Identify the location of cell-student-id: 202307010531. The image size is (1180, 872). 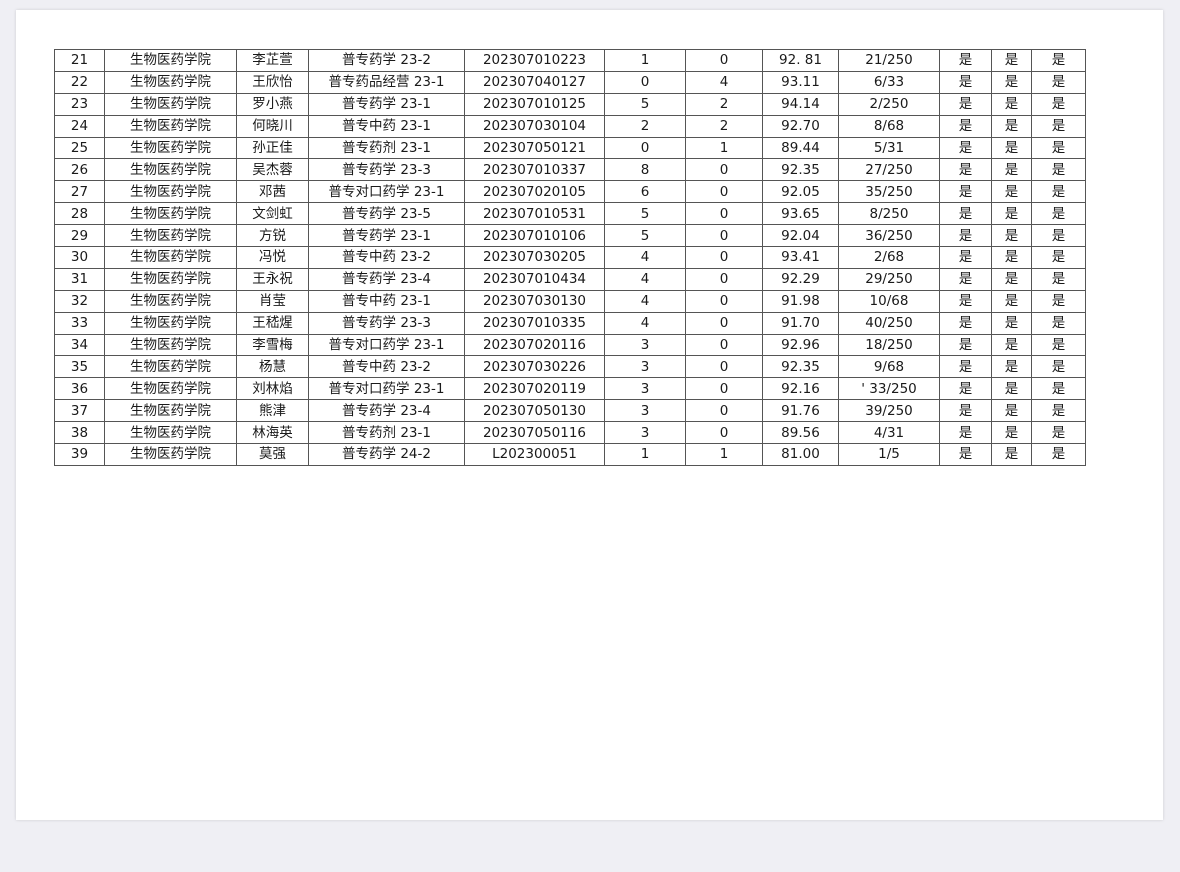
(534, 214).